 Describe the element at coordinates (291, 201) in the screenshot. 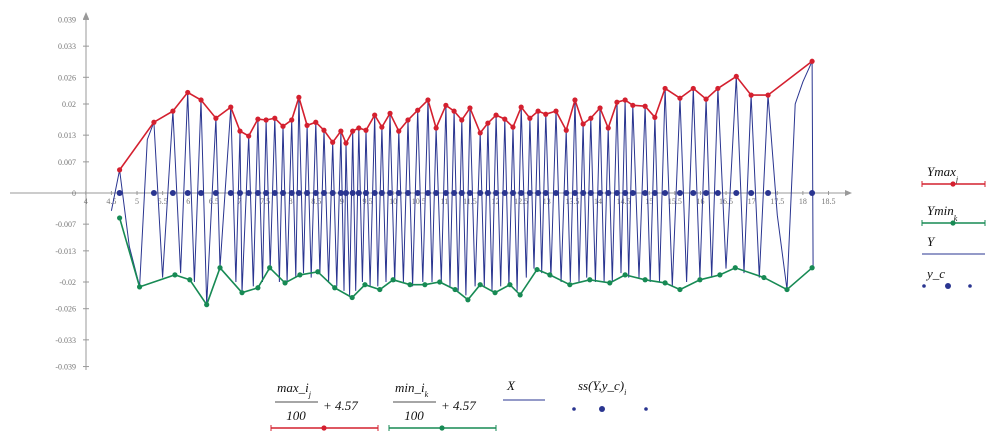

I see `x-tick-label: 8` at that location.